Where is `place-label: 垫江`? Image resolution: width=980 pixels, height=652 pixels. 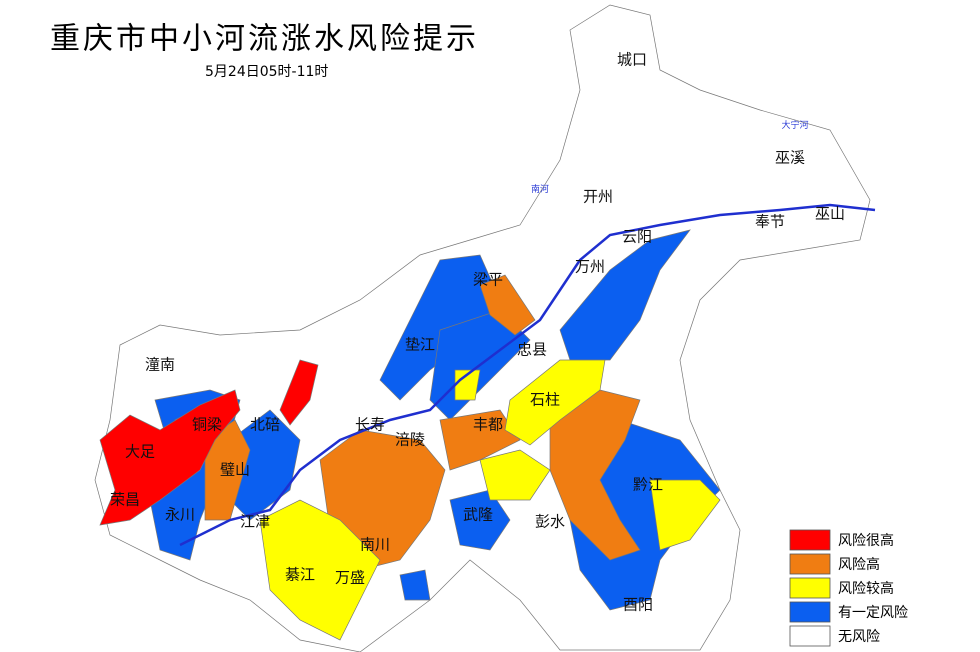
place-label: 垫江 is located at coordinates (420, 345).